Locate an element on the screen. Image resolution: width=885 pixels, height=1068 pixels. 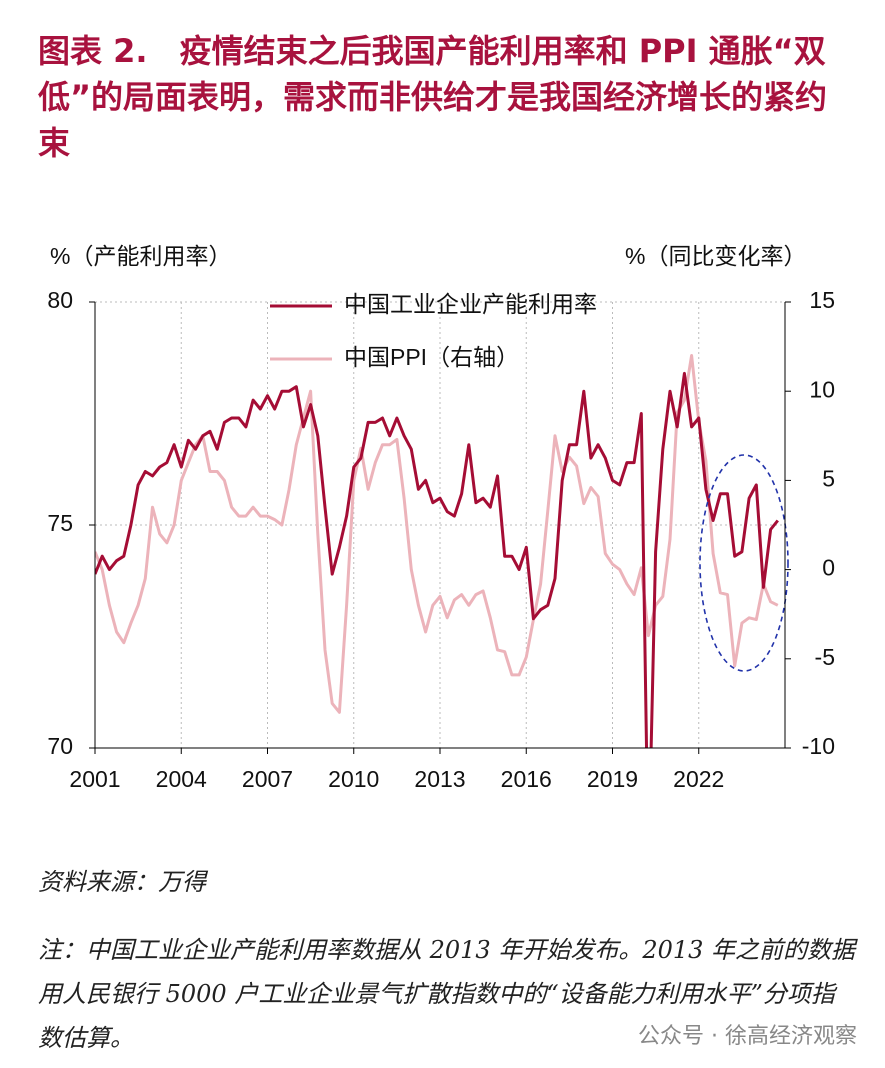
y2-tick-label: 15 is located at coordinates (822, 300).